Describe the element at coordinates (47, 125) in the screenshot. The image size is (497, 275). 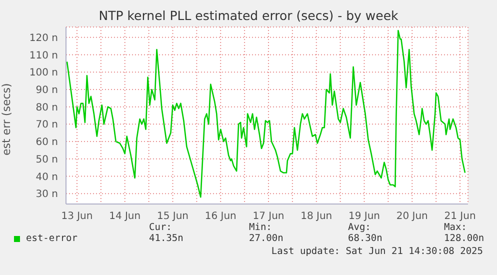
I see `y-tick-label: 70 n` at that location.